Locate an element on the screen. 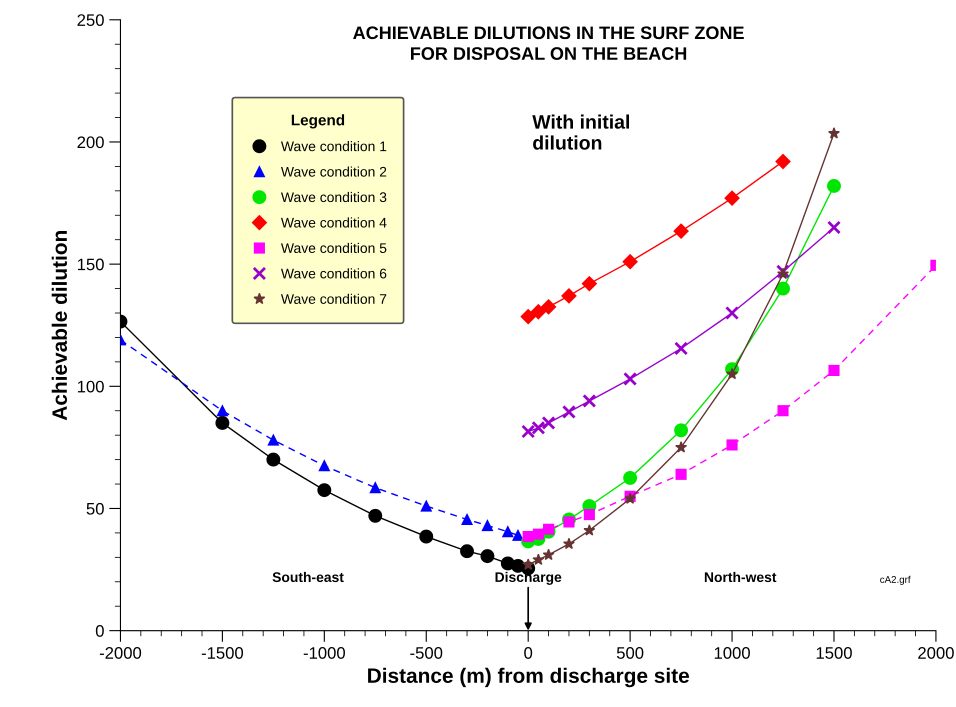 The height and width of the screenshot is (707, 956). text: With initial dilution is located at coordinates (581, 132).